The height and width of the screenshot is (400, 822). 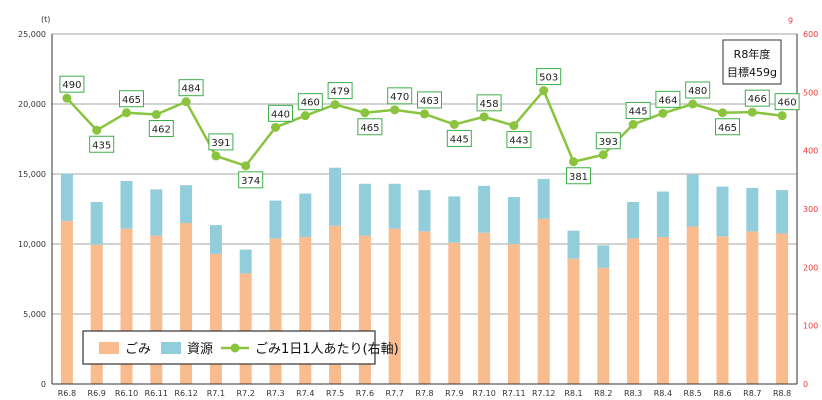 I want to click on x-tick-label: R6.10, so click(x=126, y=393).